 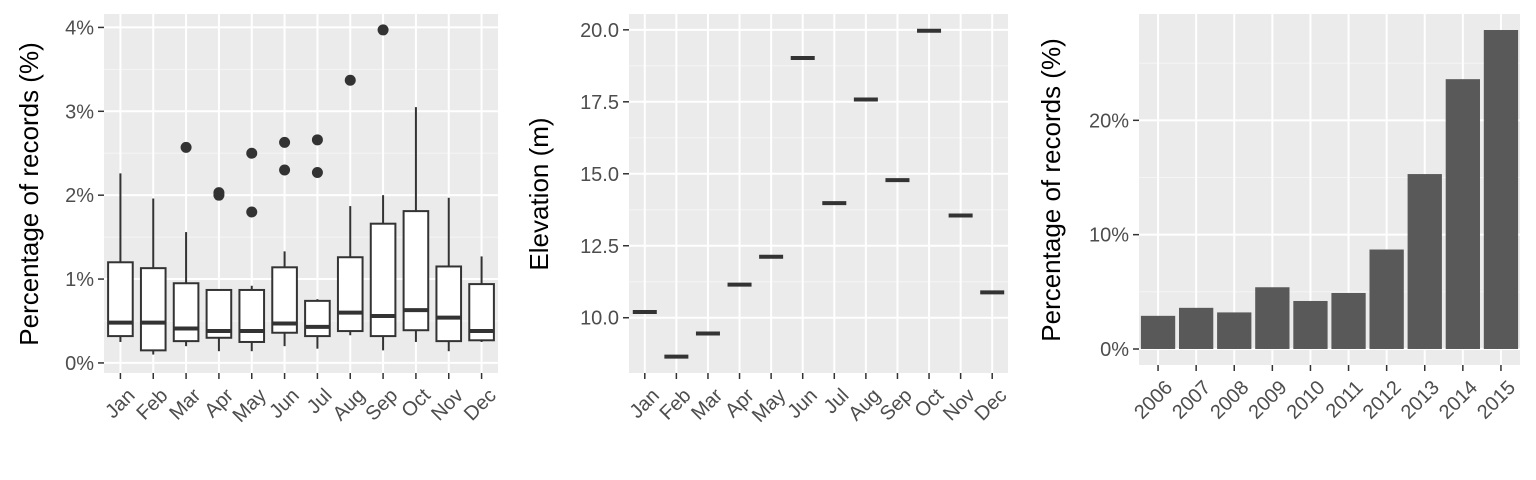 I want to click on x-tick-label: 2013, so click(x=1420, y=400).